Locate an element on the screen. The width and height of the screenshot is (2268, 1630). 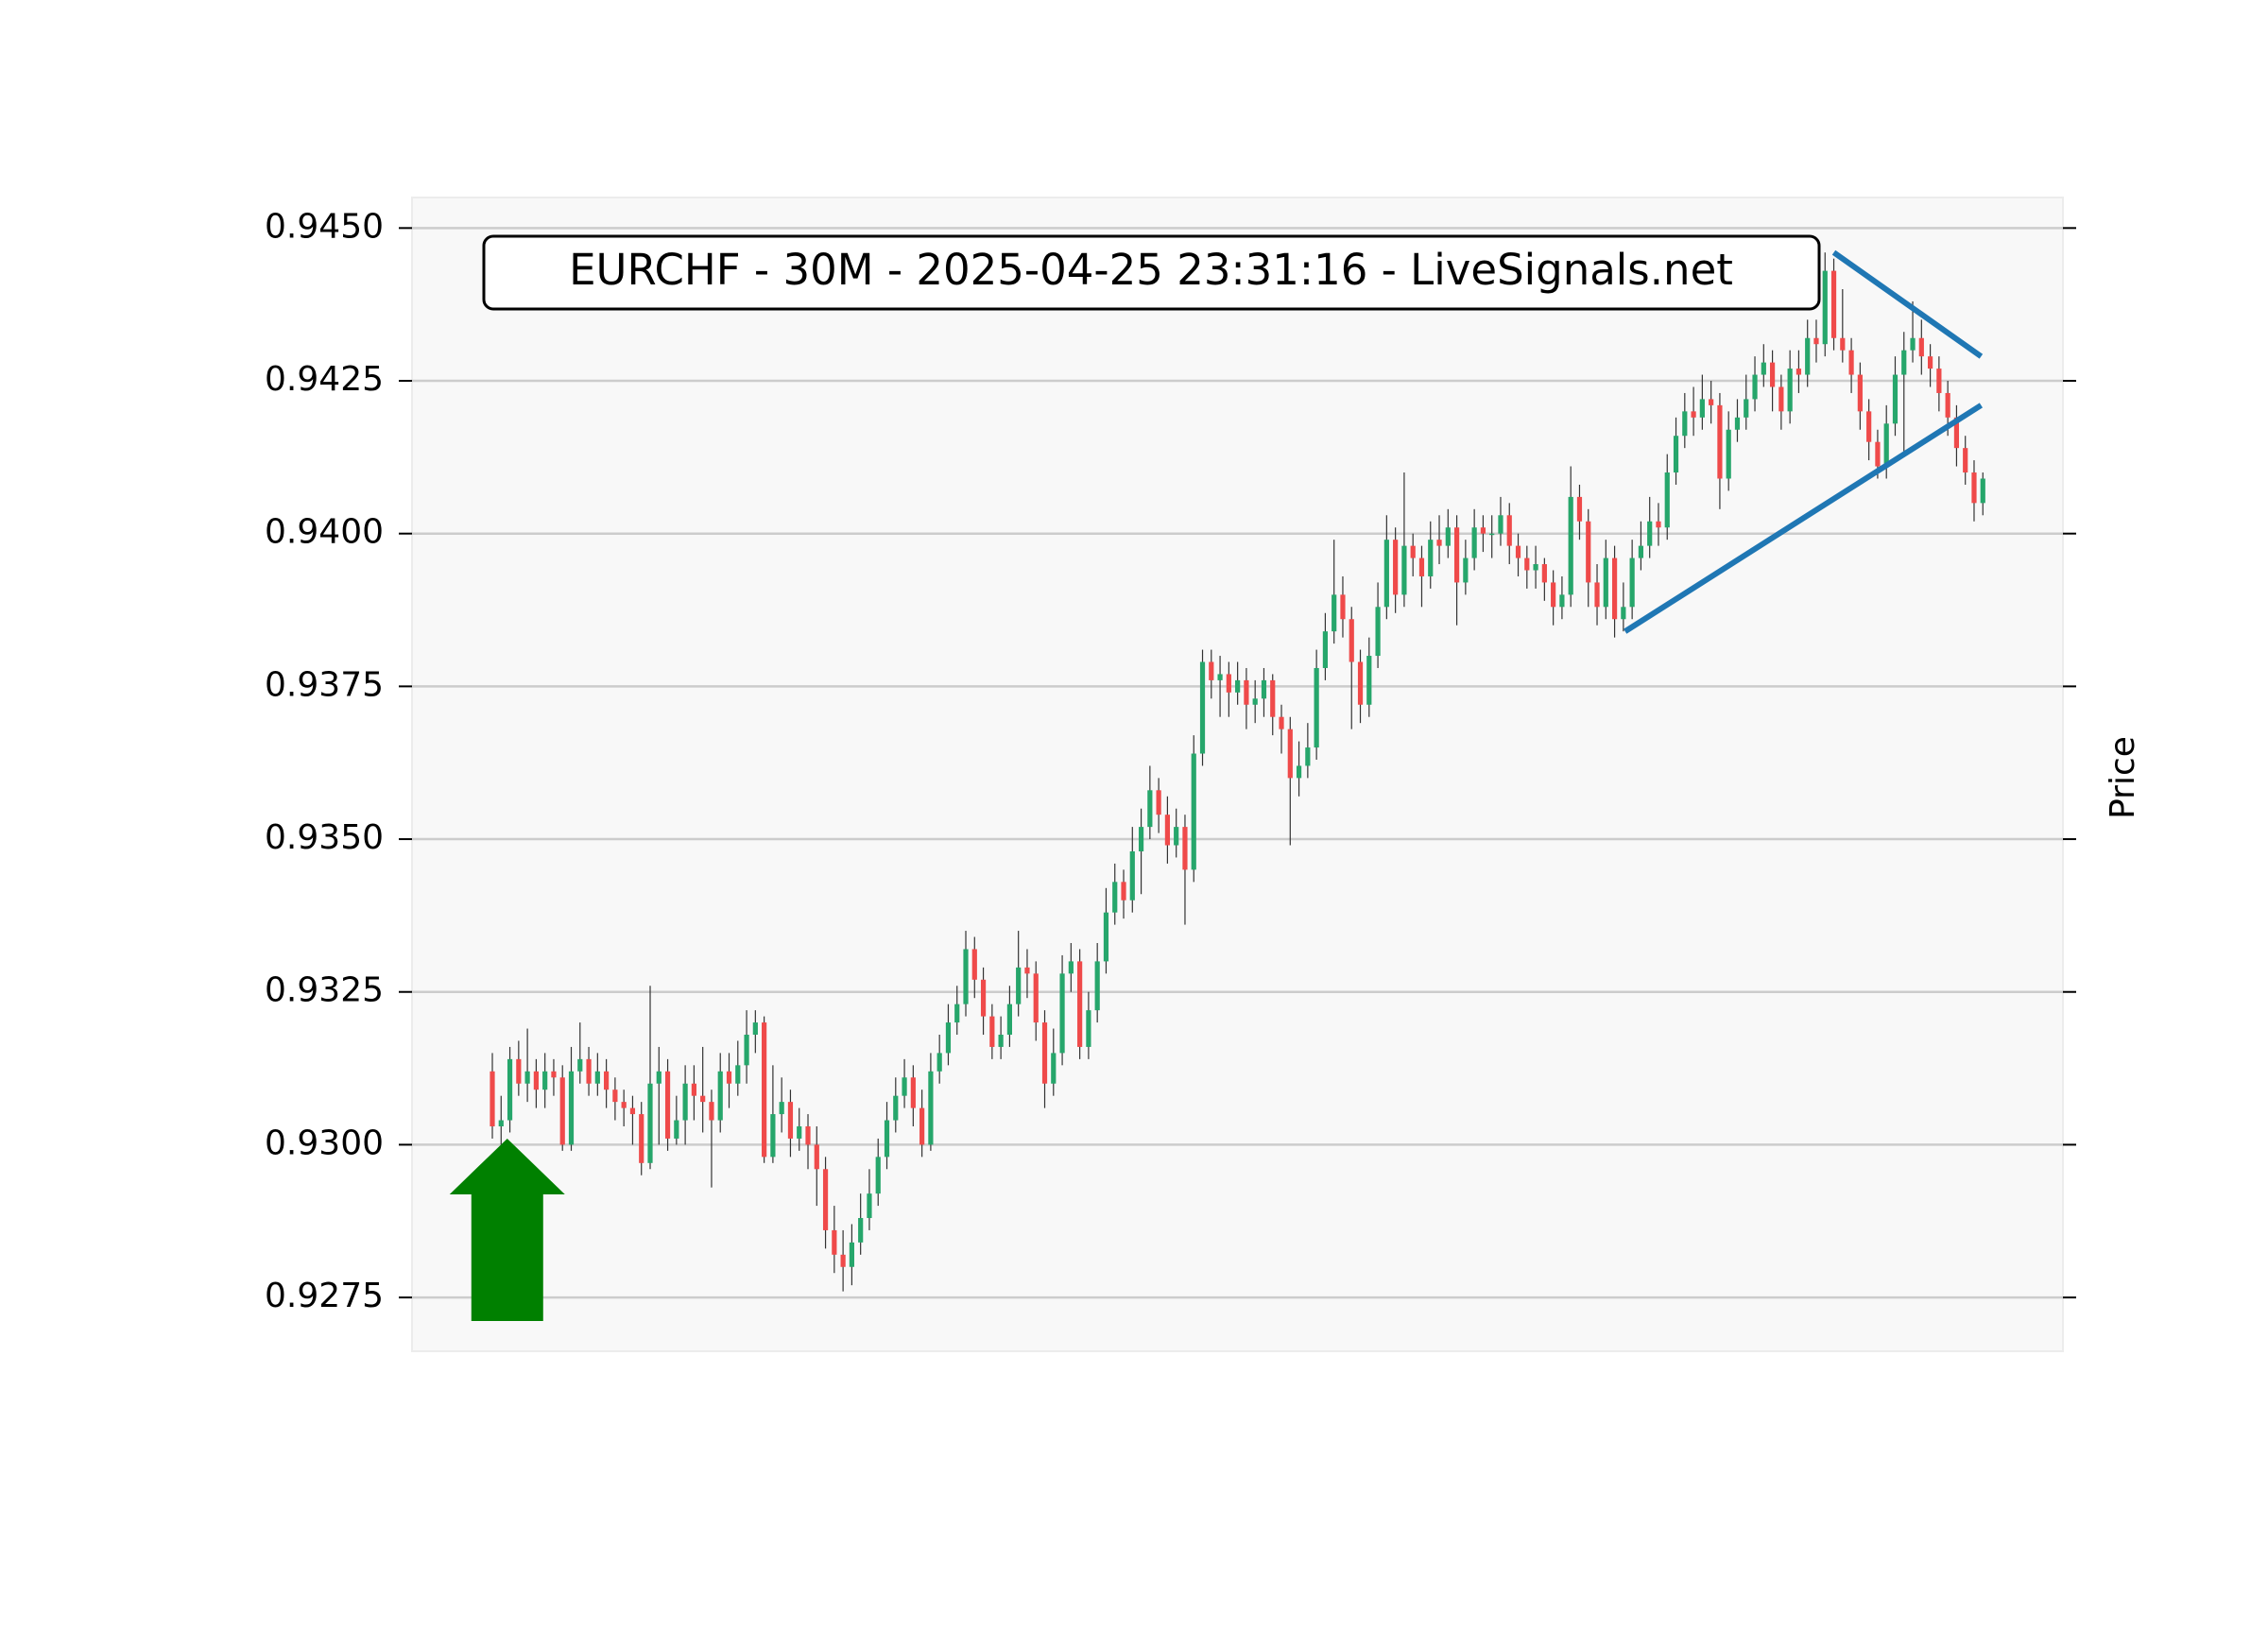
title-box is located at coordinates (1151, 273).